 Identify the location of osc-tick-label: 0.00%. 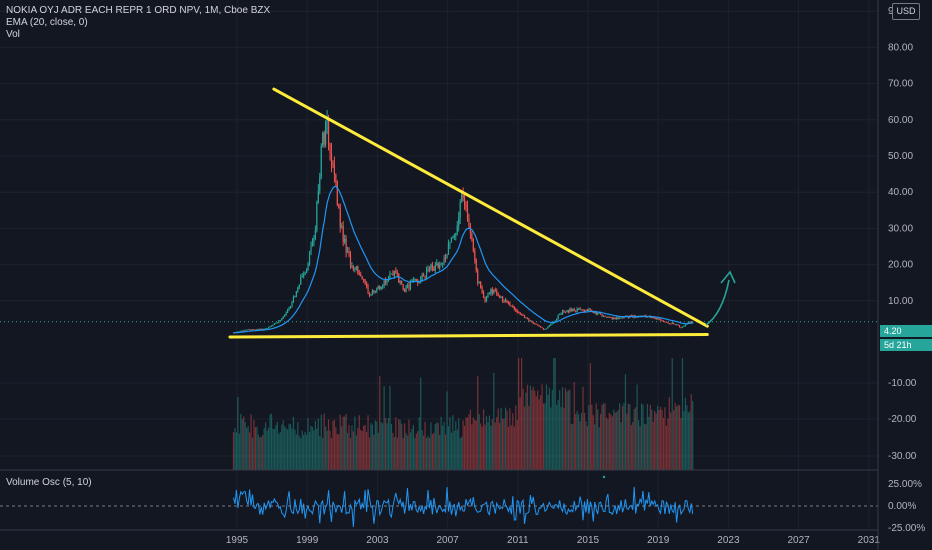
(902, 506).